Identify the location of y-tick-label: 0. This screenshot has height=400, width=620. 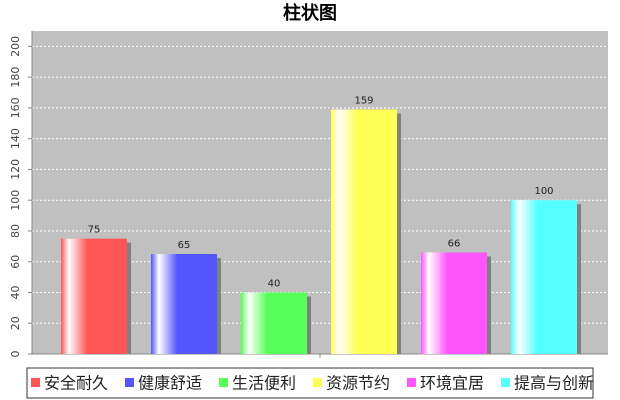
(15, 354).